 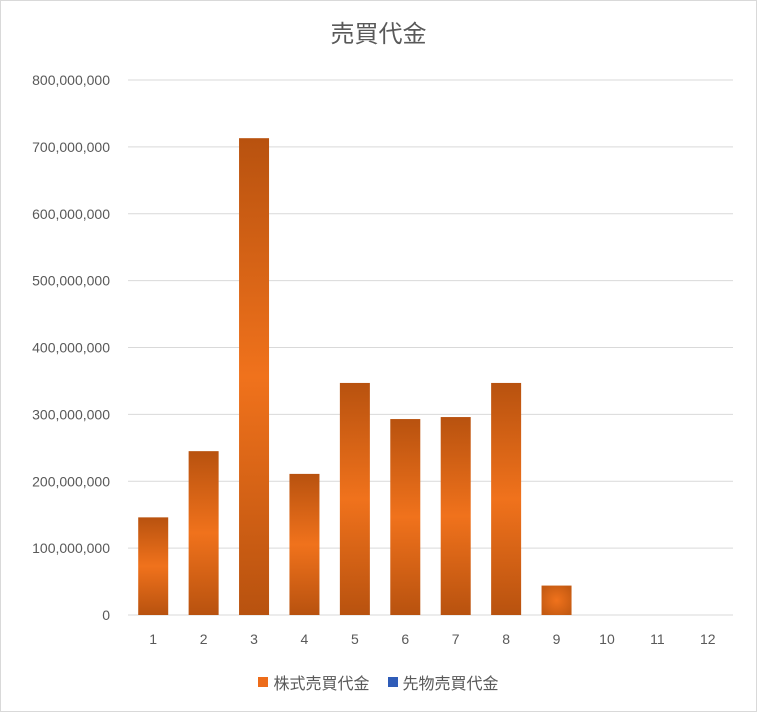 I want to click on x-tick-label: 7, so click(x=456, y=639).